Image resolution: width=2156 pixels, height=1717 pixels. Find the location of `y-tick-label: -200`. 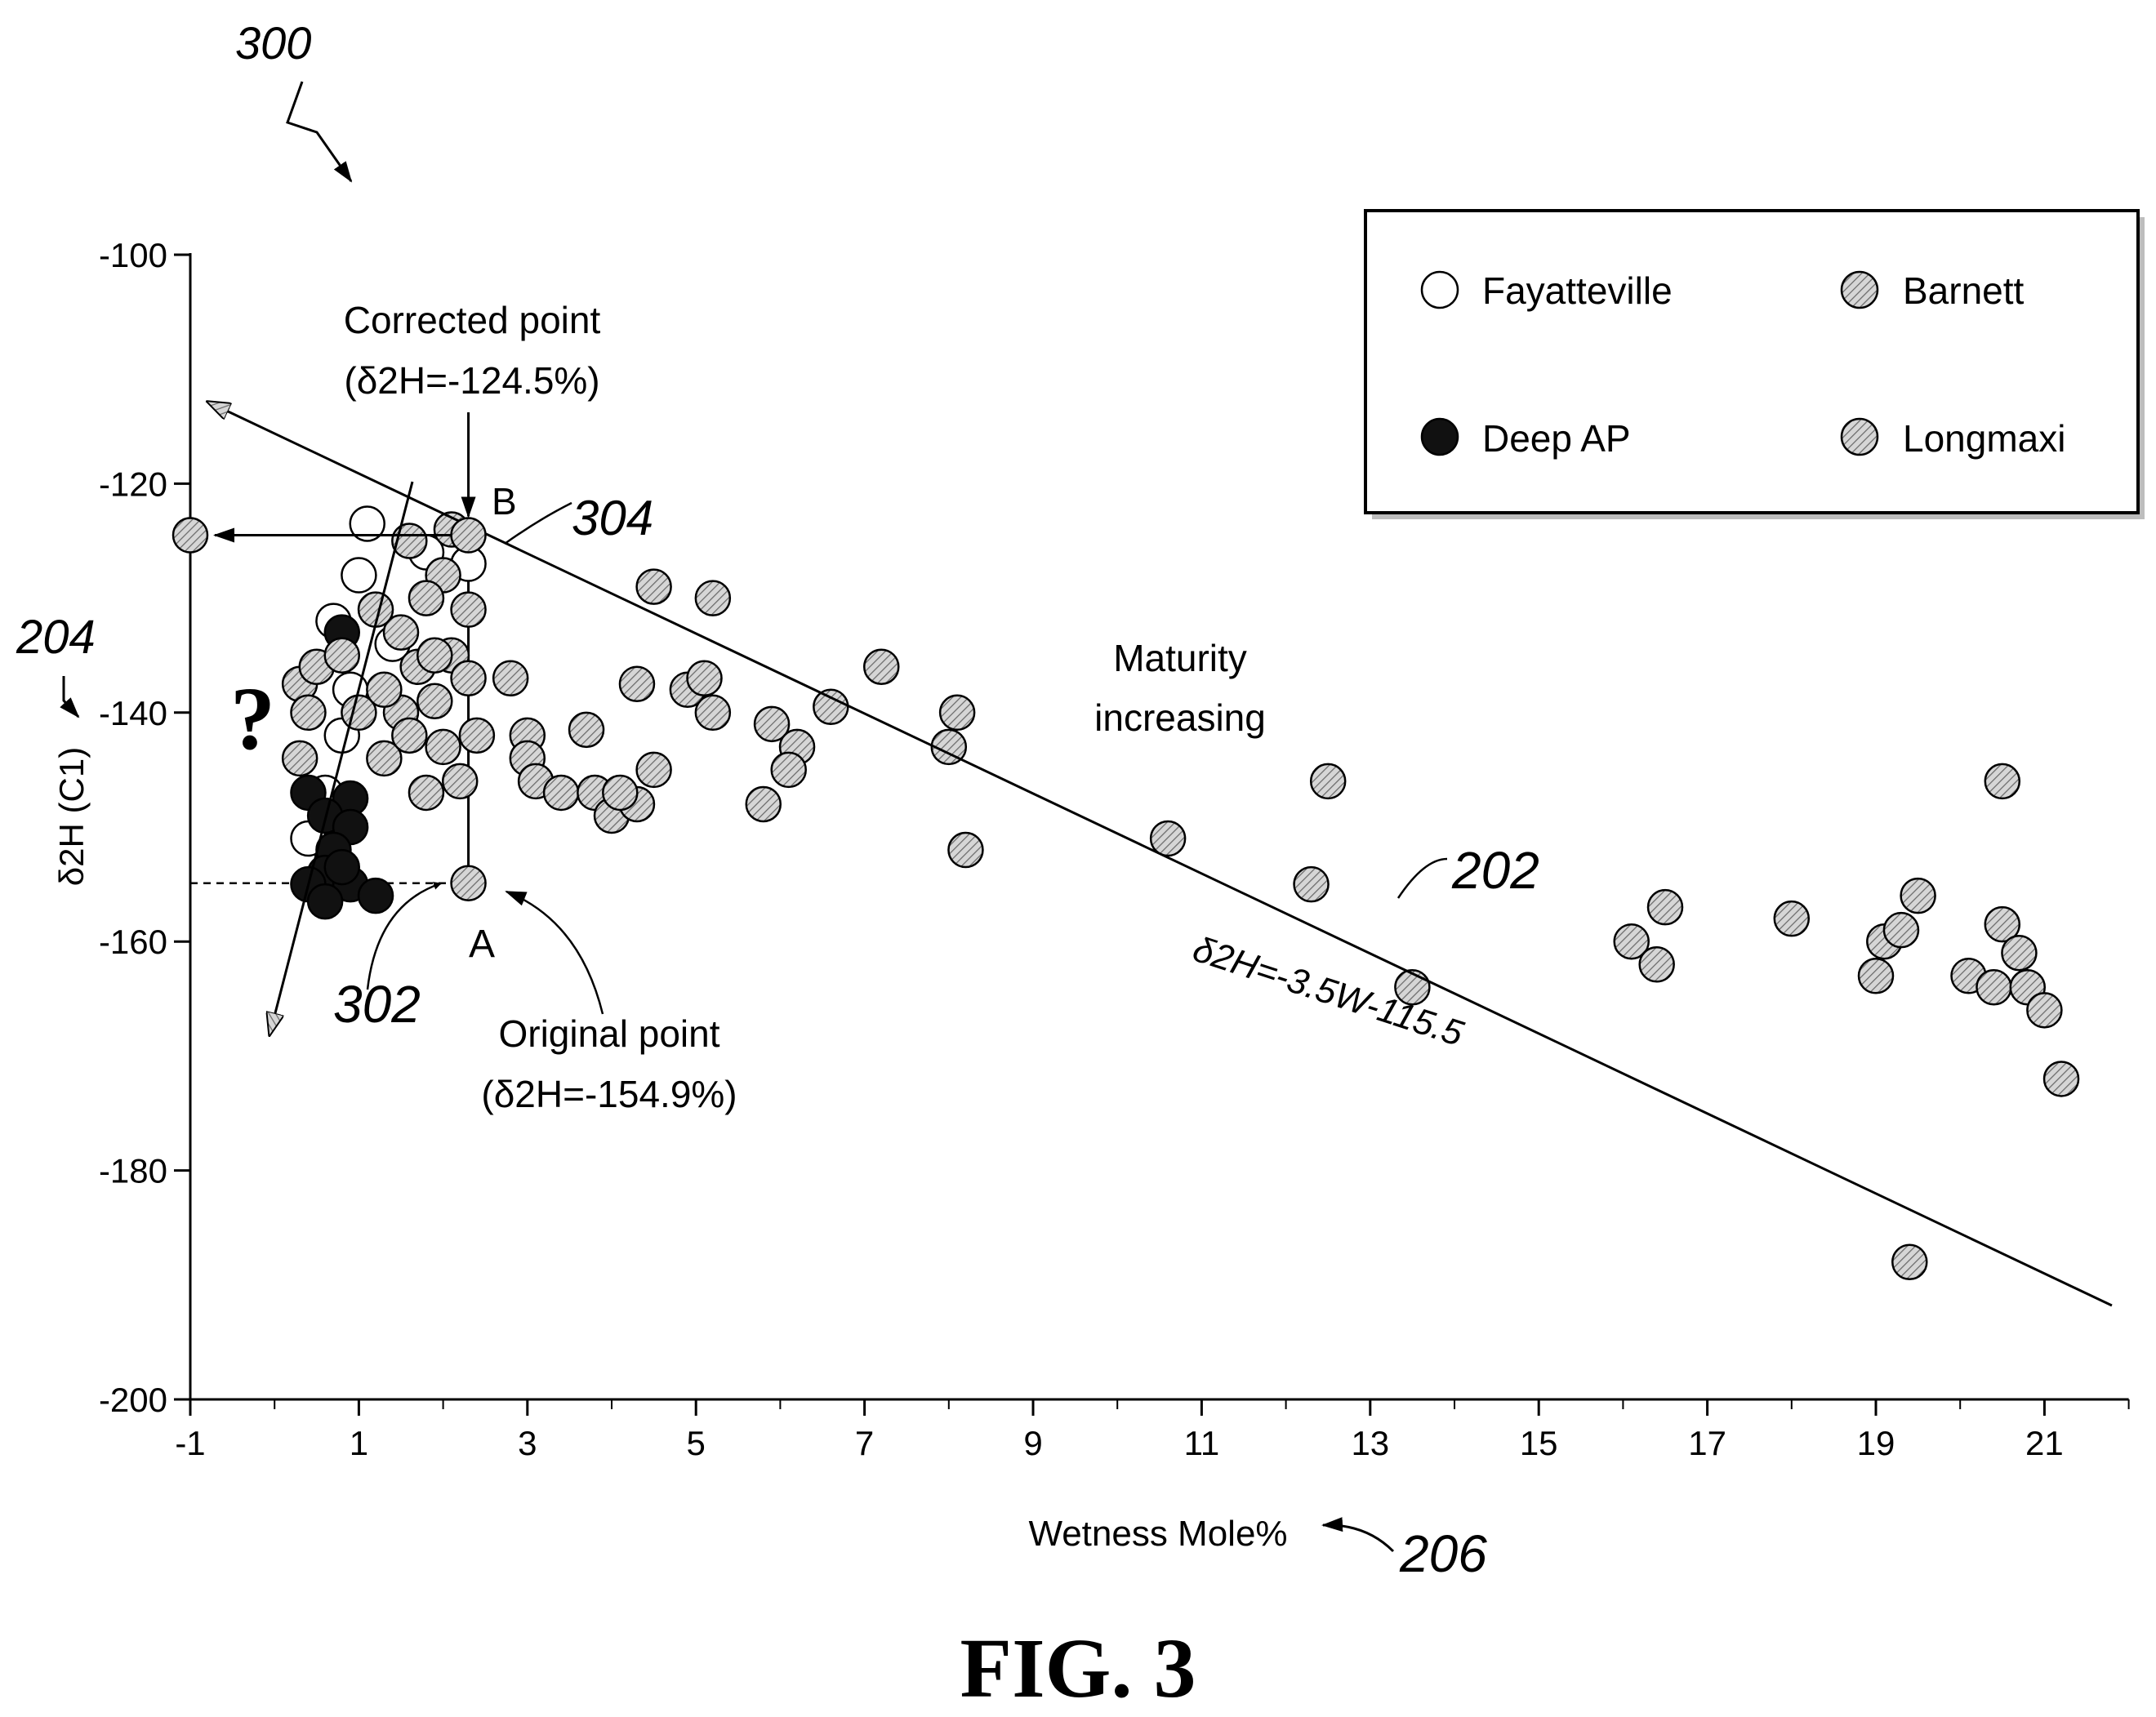

y-tick-label: -200 is located at coordinates (133, 1400).